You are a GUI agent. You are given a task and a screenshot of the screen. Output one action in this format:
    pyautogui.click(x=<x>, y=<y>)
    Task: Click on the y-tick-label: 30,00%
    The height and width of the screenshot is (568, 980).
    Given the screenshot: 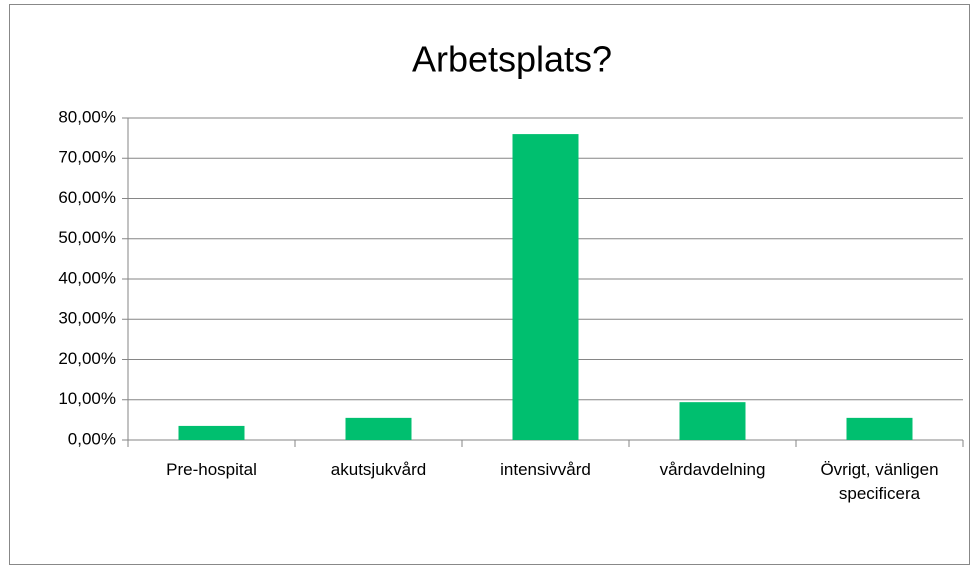 What is the action you would take?
    pyautogui.click(x=87, y=318)
    